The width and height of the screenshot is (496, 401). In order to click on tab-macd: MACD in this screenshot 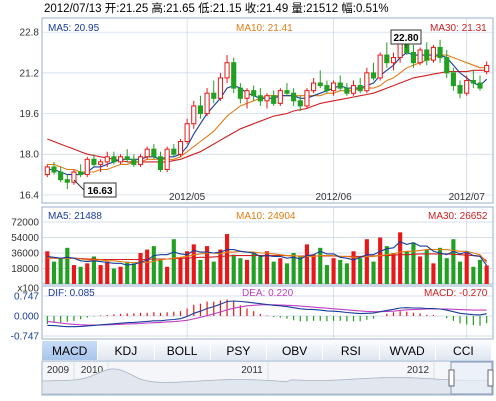, I will do `click(70, 350)`.